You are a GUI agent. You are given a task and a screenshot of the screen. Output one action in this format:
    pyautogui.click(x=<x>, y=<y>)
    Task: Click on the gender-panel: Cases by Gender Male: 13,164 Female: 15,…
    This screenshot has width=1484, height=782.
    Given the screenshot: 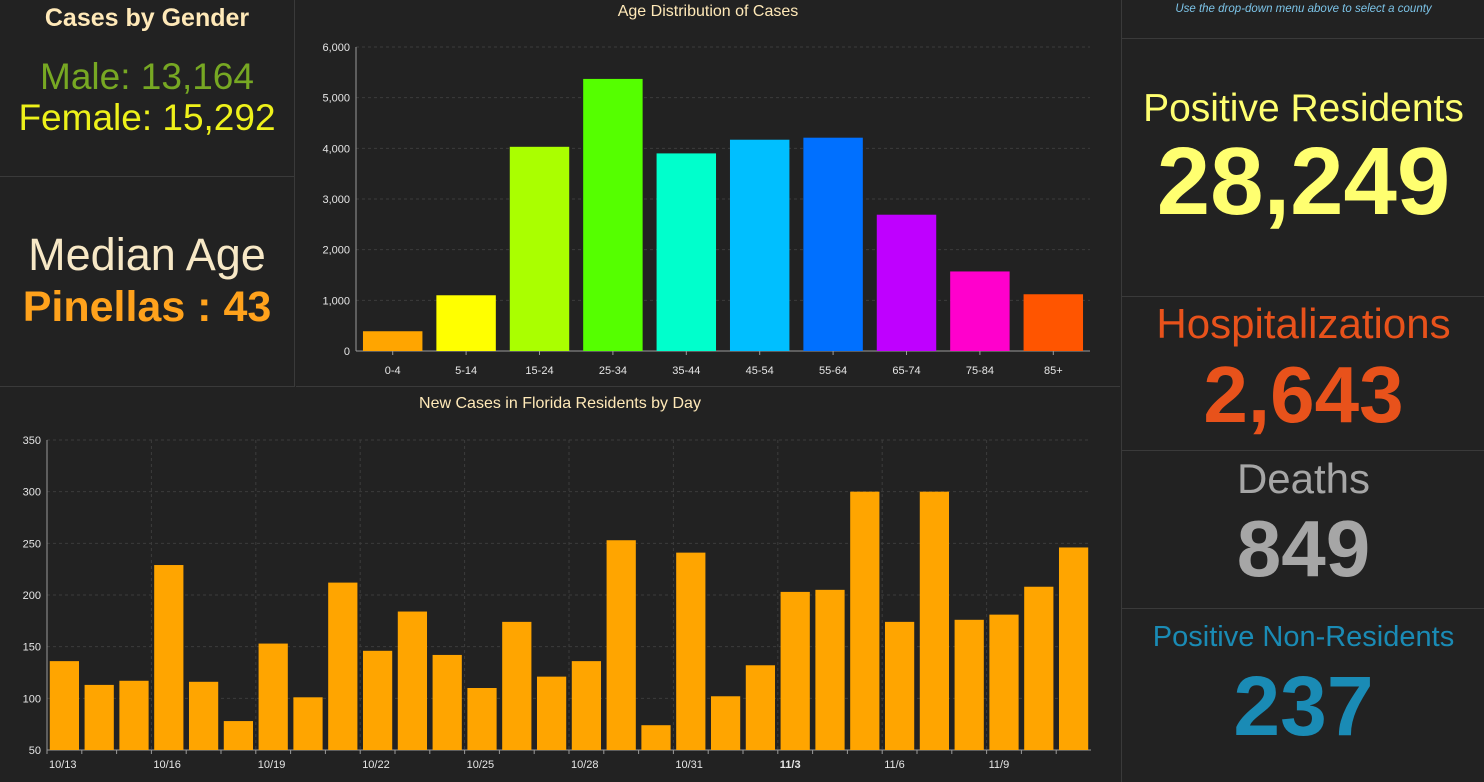 What is the action you would take?
    pyautogui.click(x=147, y=88)
    